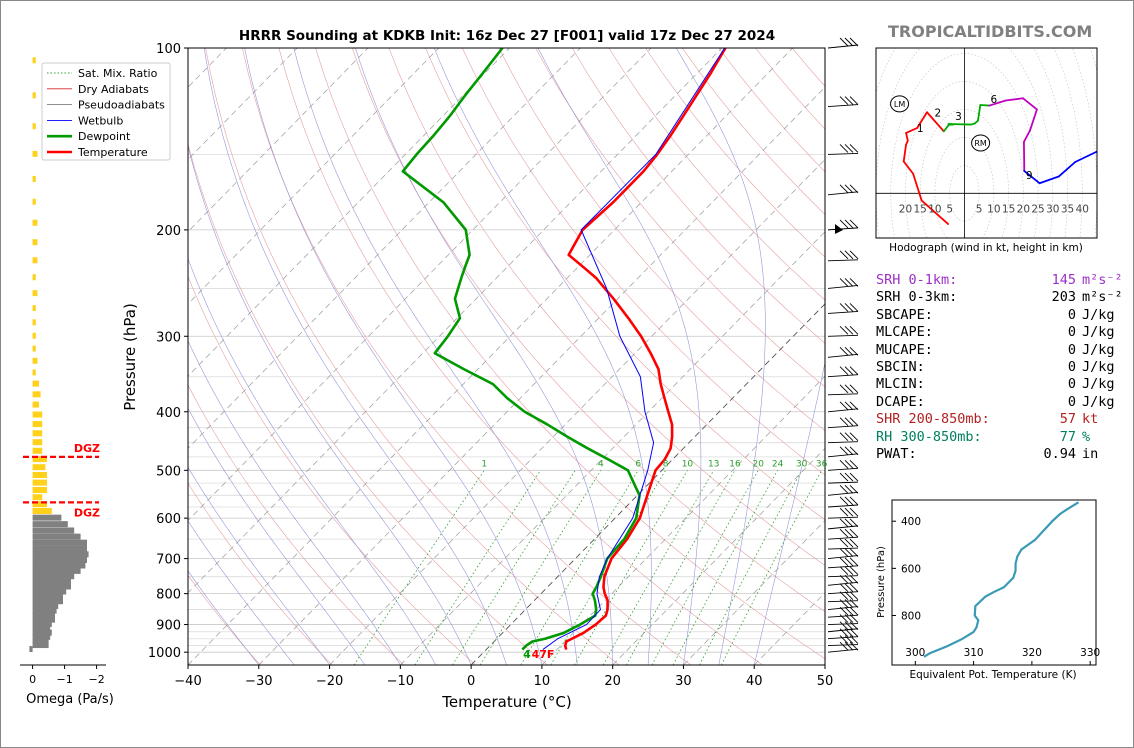  What do you see at coordinates (1001, 579) in the screenshot?
I see `theta-e-line` at bounding box center [1001, 579].